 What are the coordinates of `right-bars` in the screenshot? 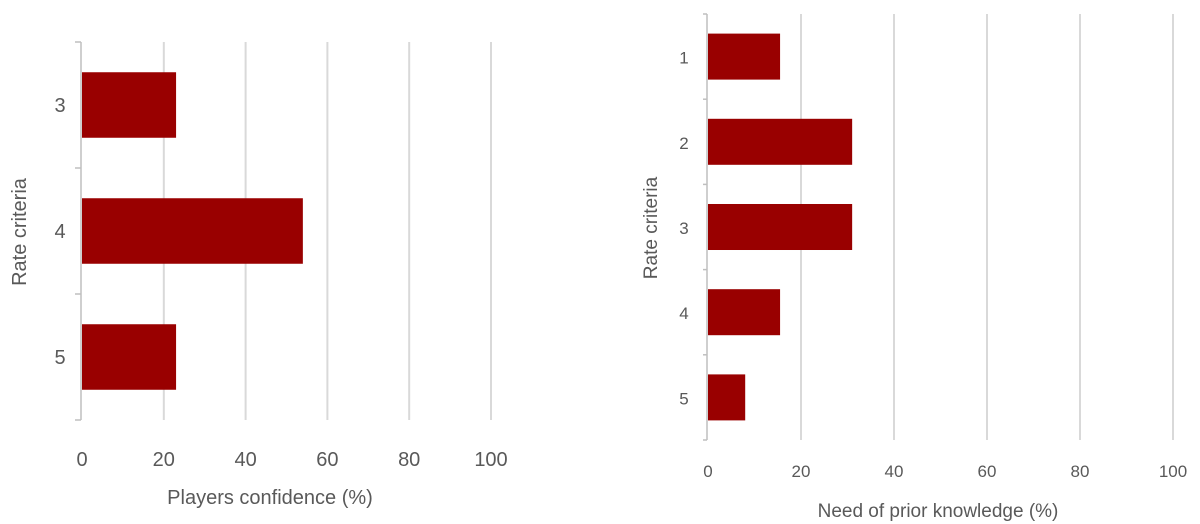 It's located at (780, 227).